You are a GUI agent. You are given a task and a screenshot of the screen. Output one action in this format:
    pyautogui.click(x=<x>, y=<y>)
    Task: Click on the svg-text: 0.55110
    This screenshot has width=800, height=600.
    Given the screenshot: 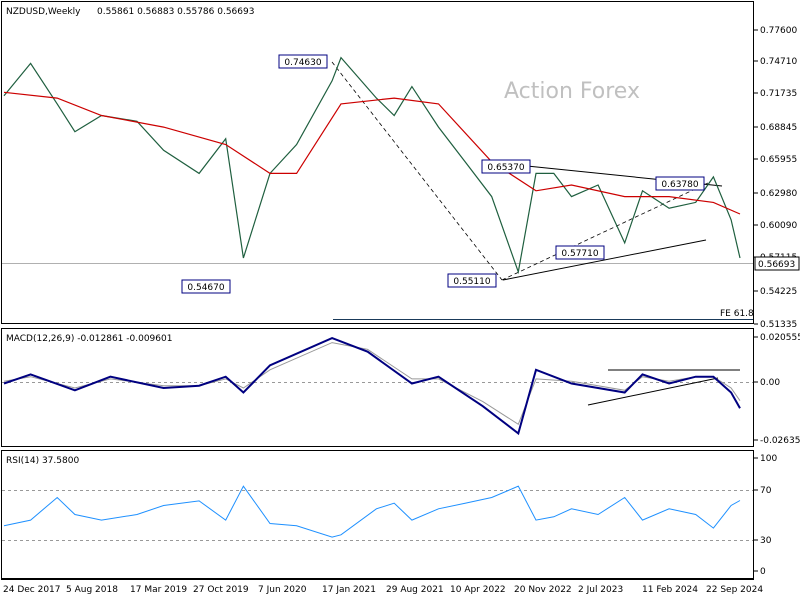 What is the action you would take?
    pyautogui.click(x=471, y=282)
    